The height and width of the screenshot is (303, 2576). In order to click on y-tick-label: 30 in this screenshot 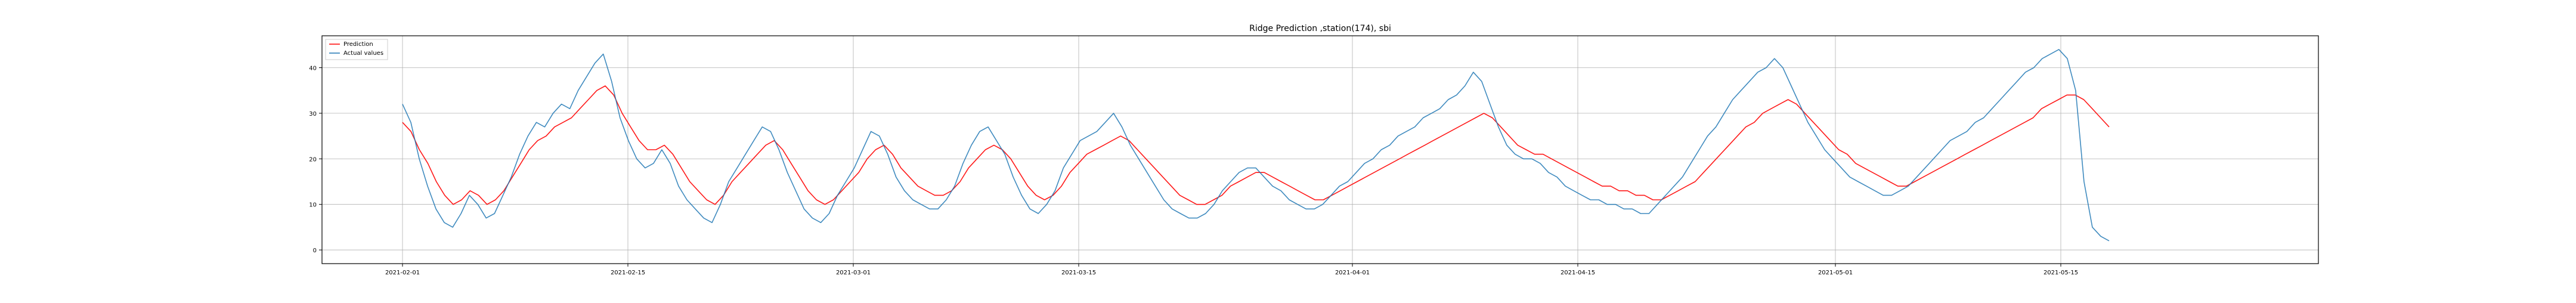, I will do `click(313, 115)`.